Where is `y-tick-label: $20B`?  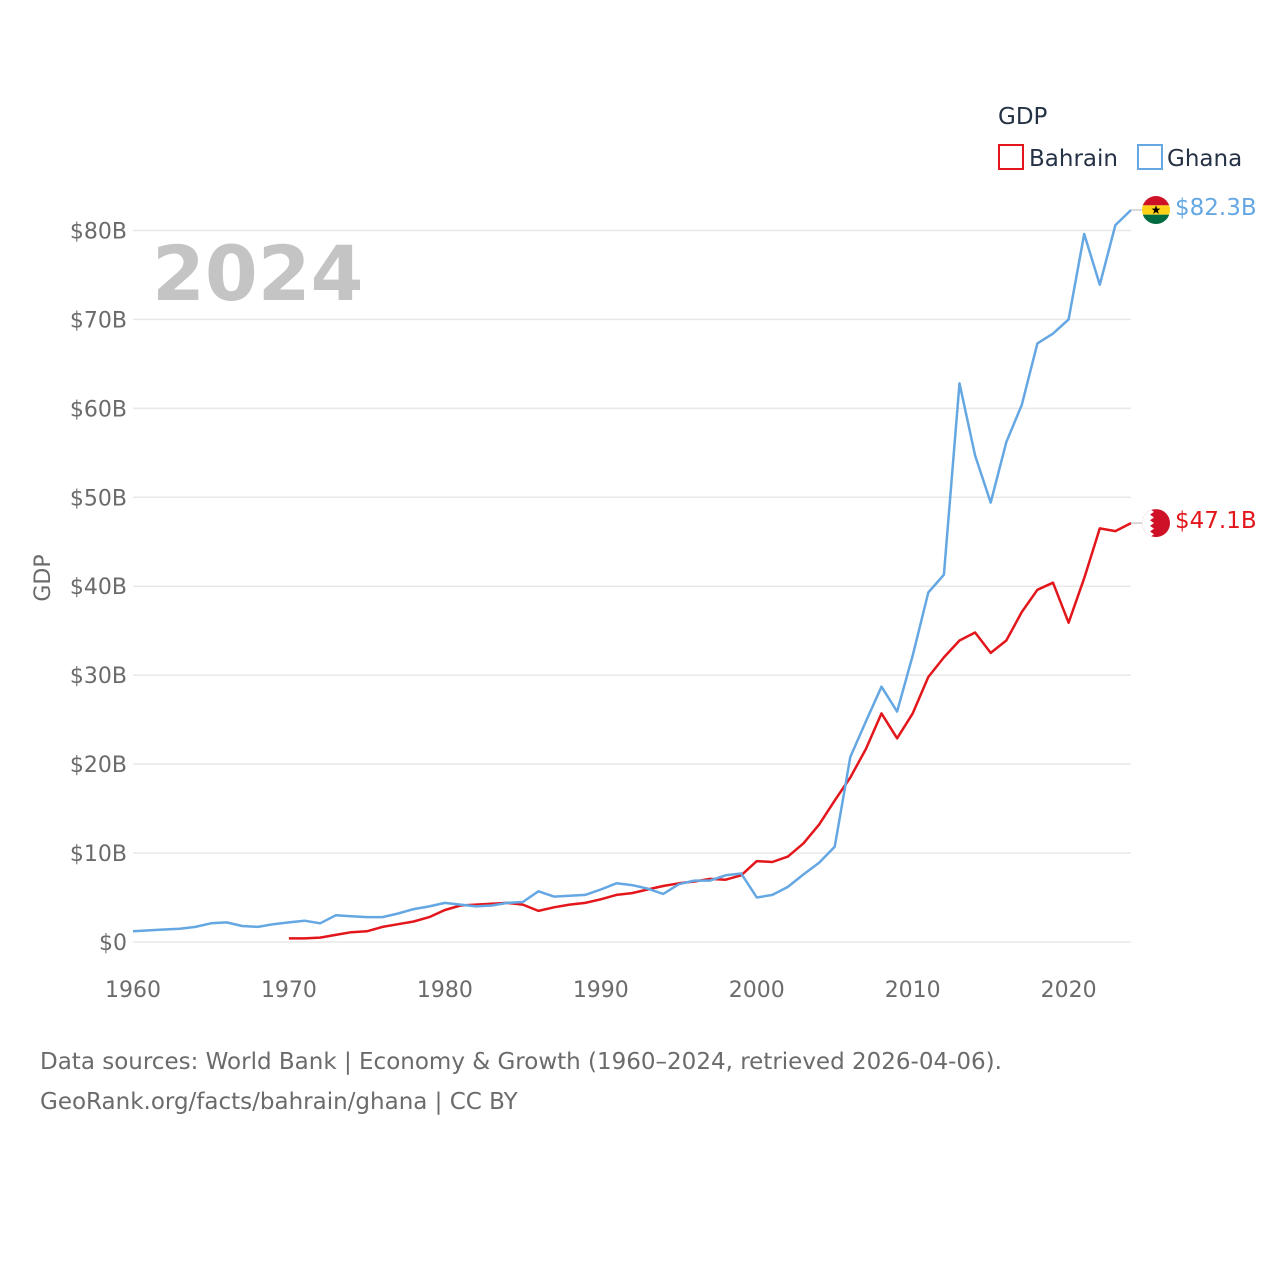 y-tick-label: $20B is located at coordinates (98, 765).